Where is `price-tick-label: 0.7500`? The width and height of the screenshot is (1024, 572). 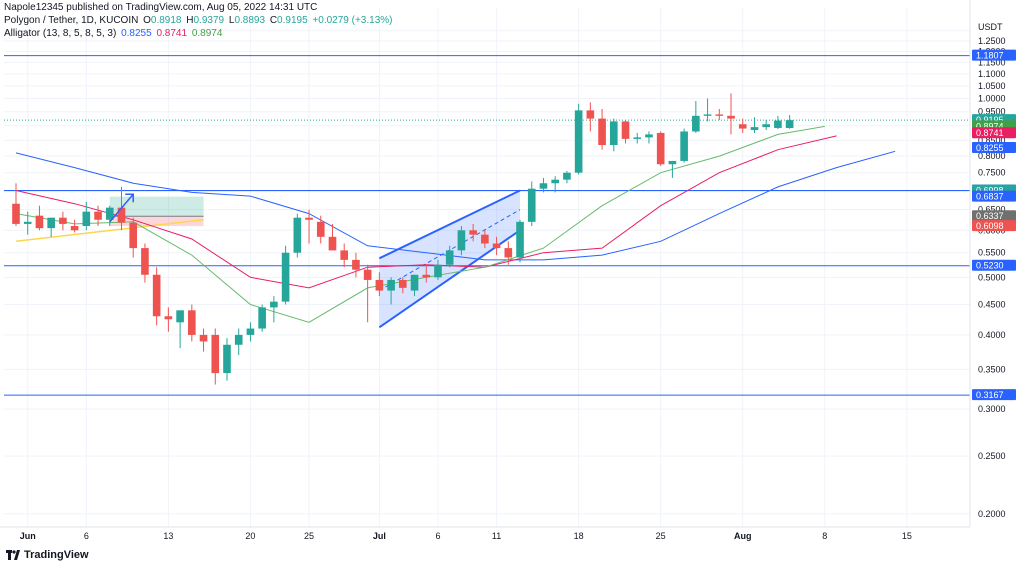 price-tick-label: 0.7500 is located at coordinates (992, 173).